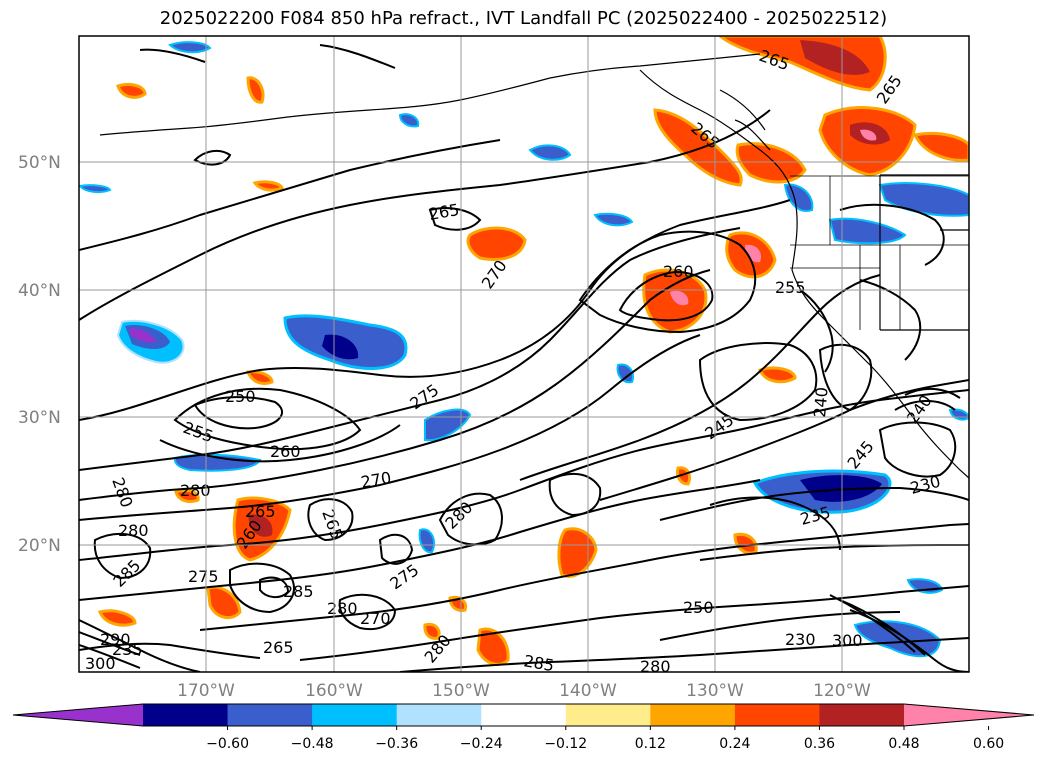  What do you see at coordinates (39, 291) in the screenshot?
I see `lat-label: 40°N` at bounding box center [39, 291].